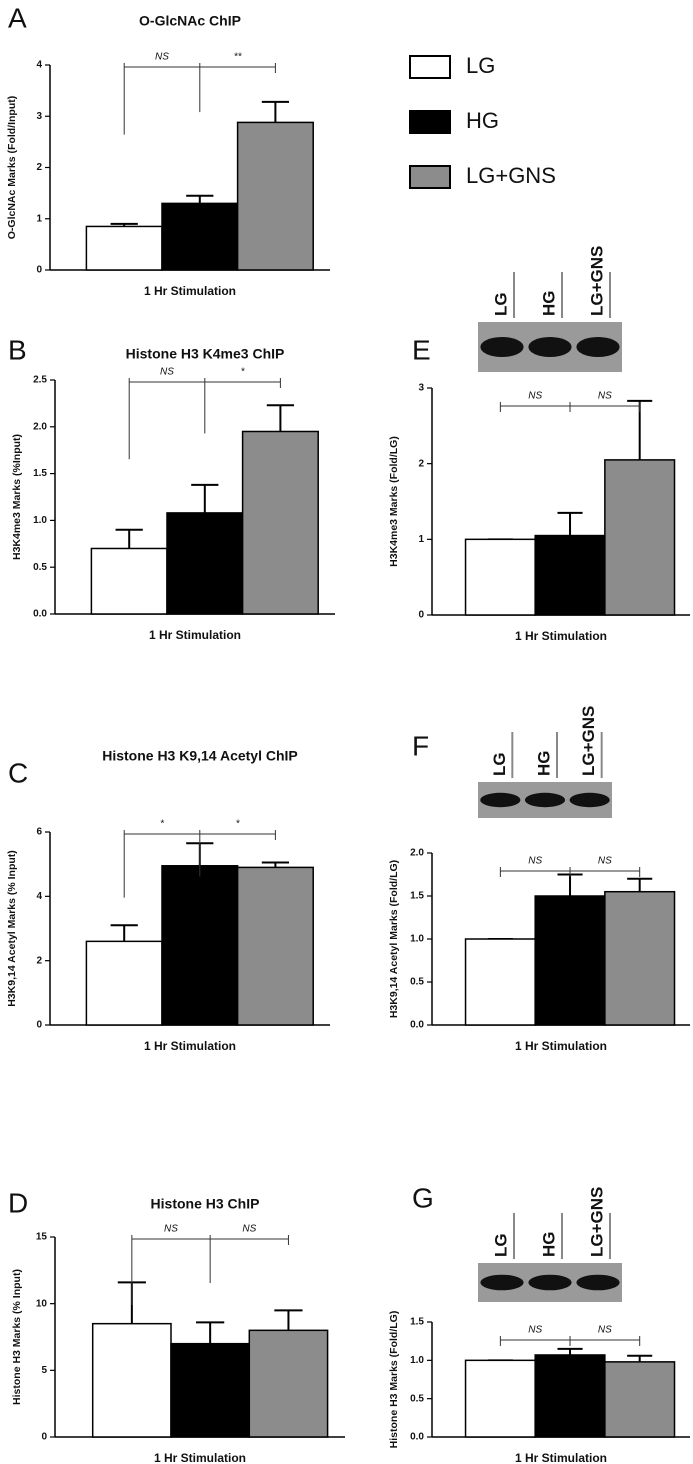  I want to click on panel-letter: D, so click(18, 1202).